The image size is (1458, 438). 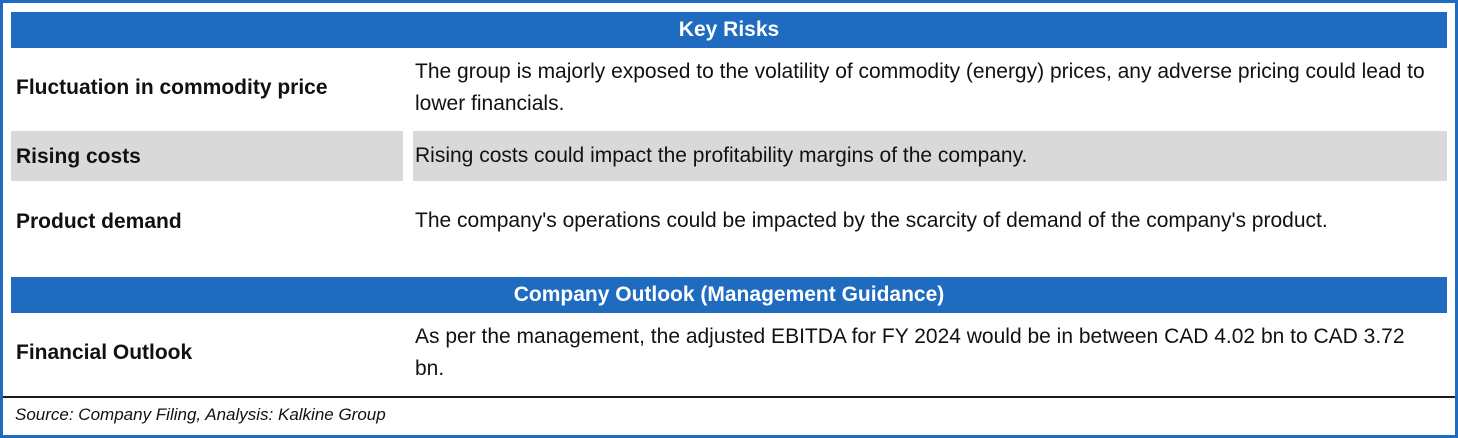 I want to click on company-outlook-header: Company Outlook (Management Guidance), so click(x=729, y=295).